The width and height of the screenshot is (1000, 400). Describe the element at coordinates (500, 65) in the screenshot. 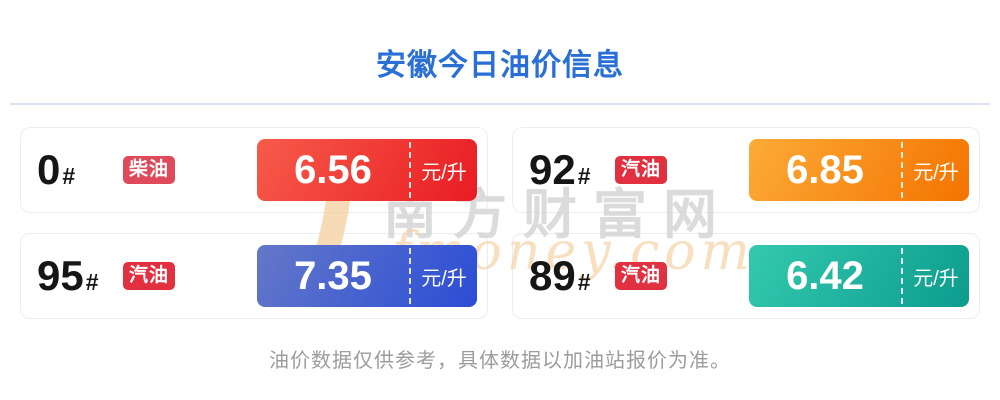

I see `page-title: 安徽今日油价信息` at that location.